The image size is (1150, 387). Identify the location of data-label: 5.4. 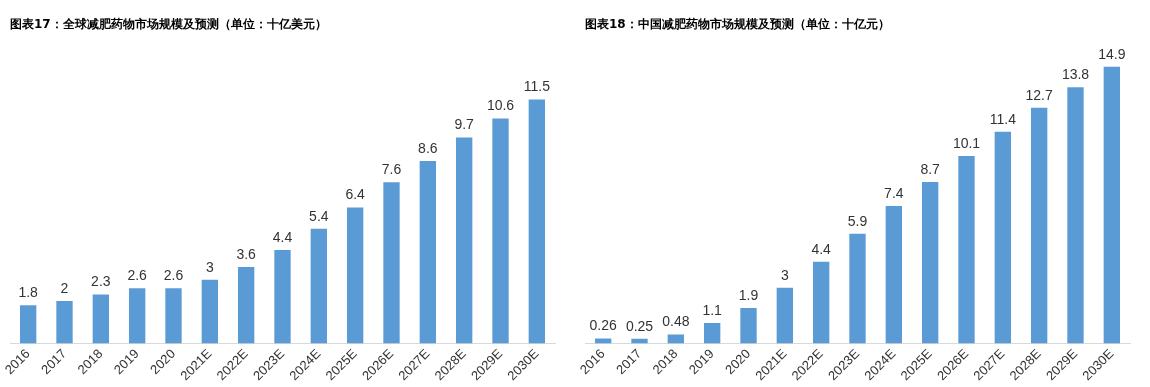
(319, 215).